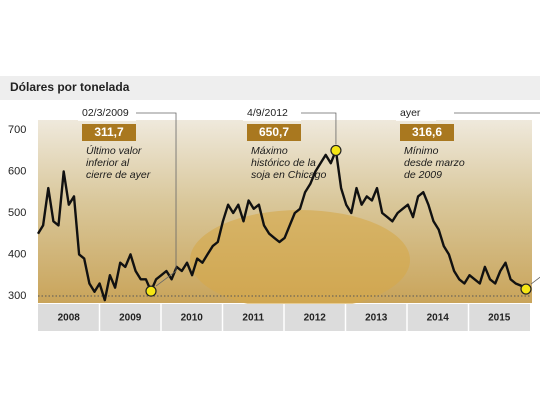  What do you see at coordinates (114, 150) in the screenshot?
I see `annotation-text: Último valor` at bounding box center [114, 150].